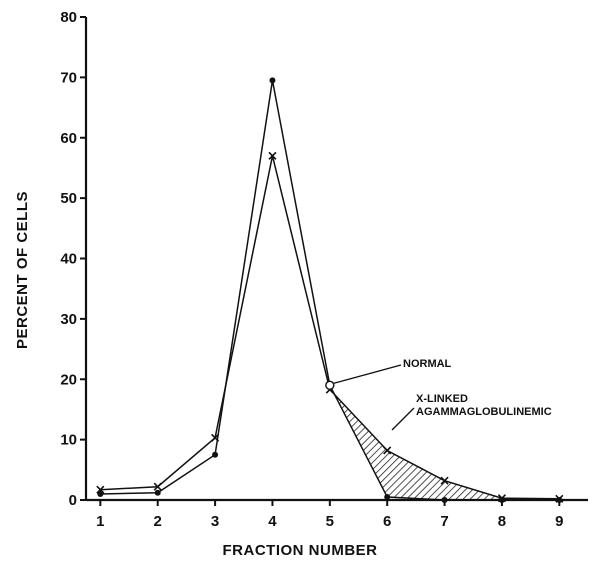 Image resolution: width=603 pixels, height=568 pixels. I want to click on y-tick-label: 0, so click(73, 500).